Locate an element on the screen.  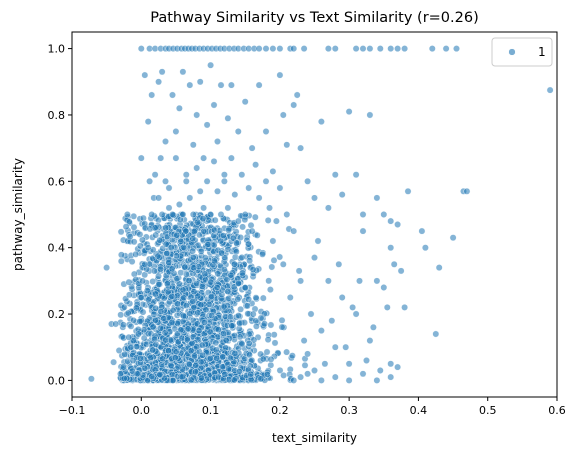
y-tick-label: 0.2 is located at coordinates (57, 314).